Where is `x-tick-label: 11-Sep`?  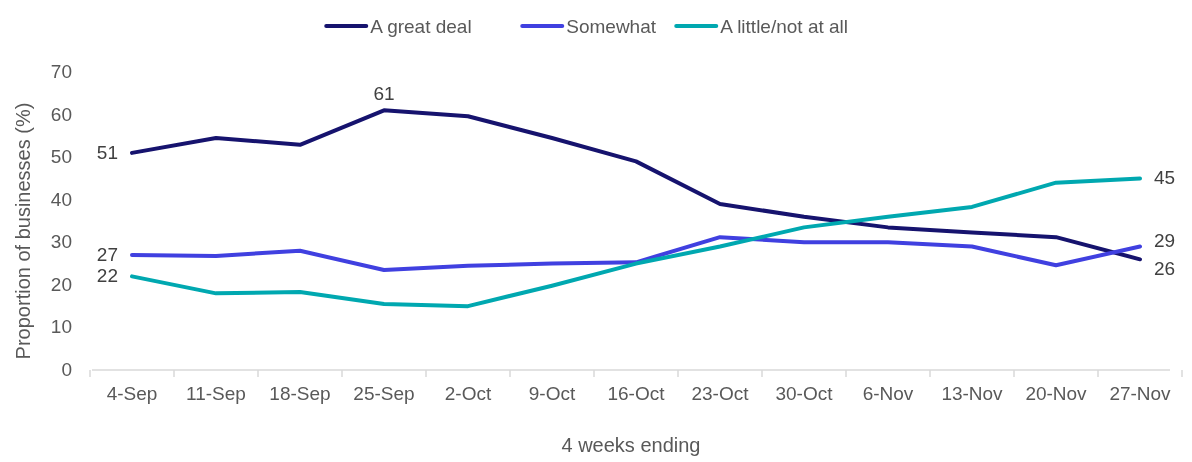 x-tick-label: 11-Sep is located at coordinates (216, 393).